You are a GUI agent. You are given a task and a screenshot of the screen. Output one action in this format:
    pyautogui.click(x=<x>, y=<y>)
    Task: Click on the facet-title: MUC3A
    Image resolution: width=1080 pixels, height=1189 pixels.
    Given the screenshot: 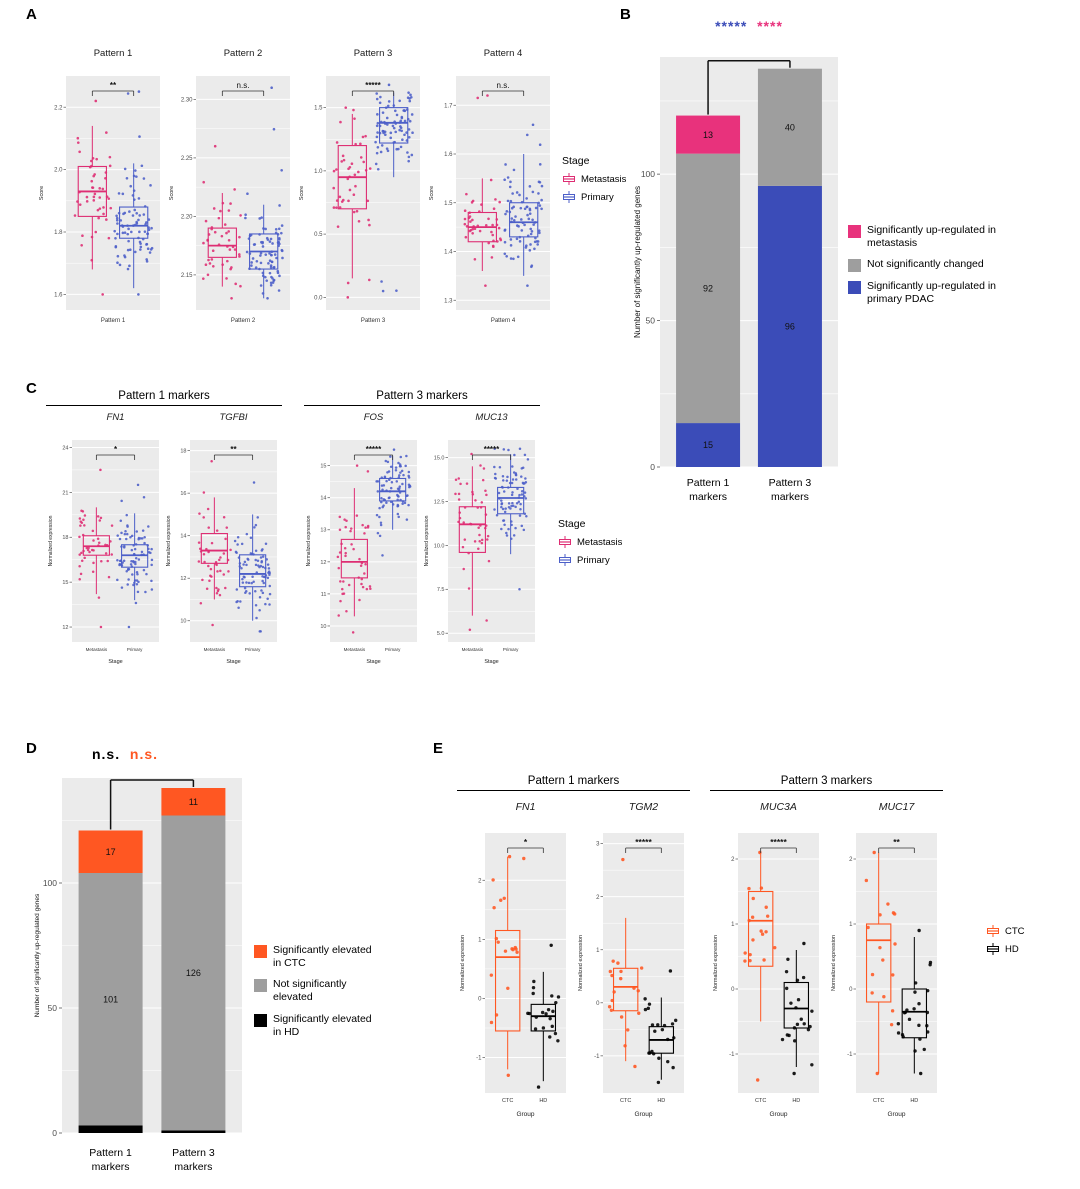 What is the action you would take?
    pyautogui.click(x=778, y=807)
    